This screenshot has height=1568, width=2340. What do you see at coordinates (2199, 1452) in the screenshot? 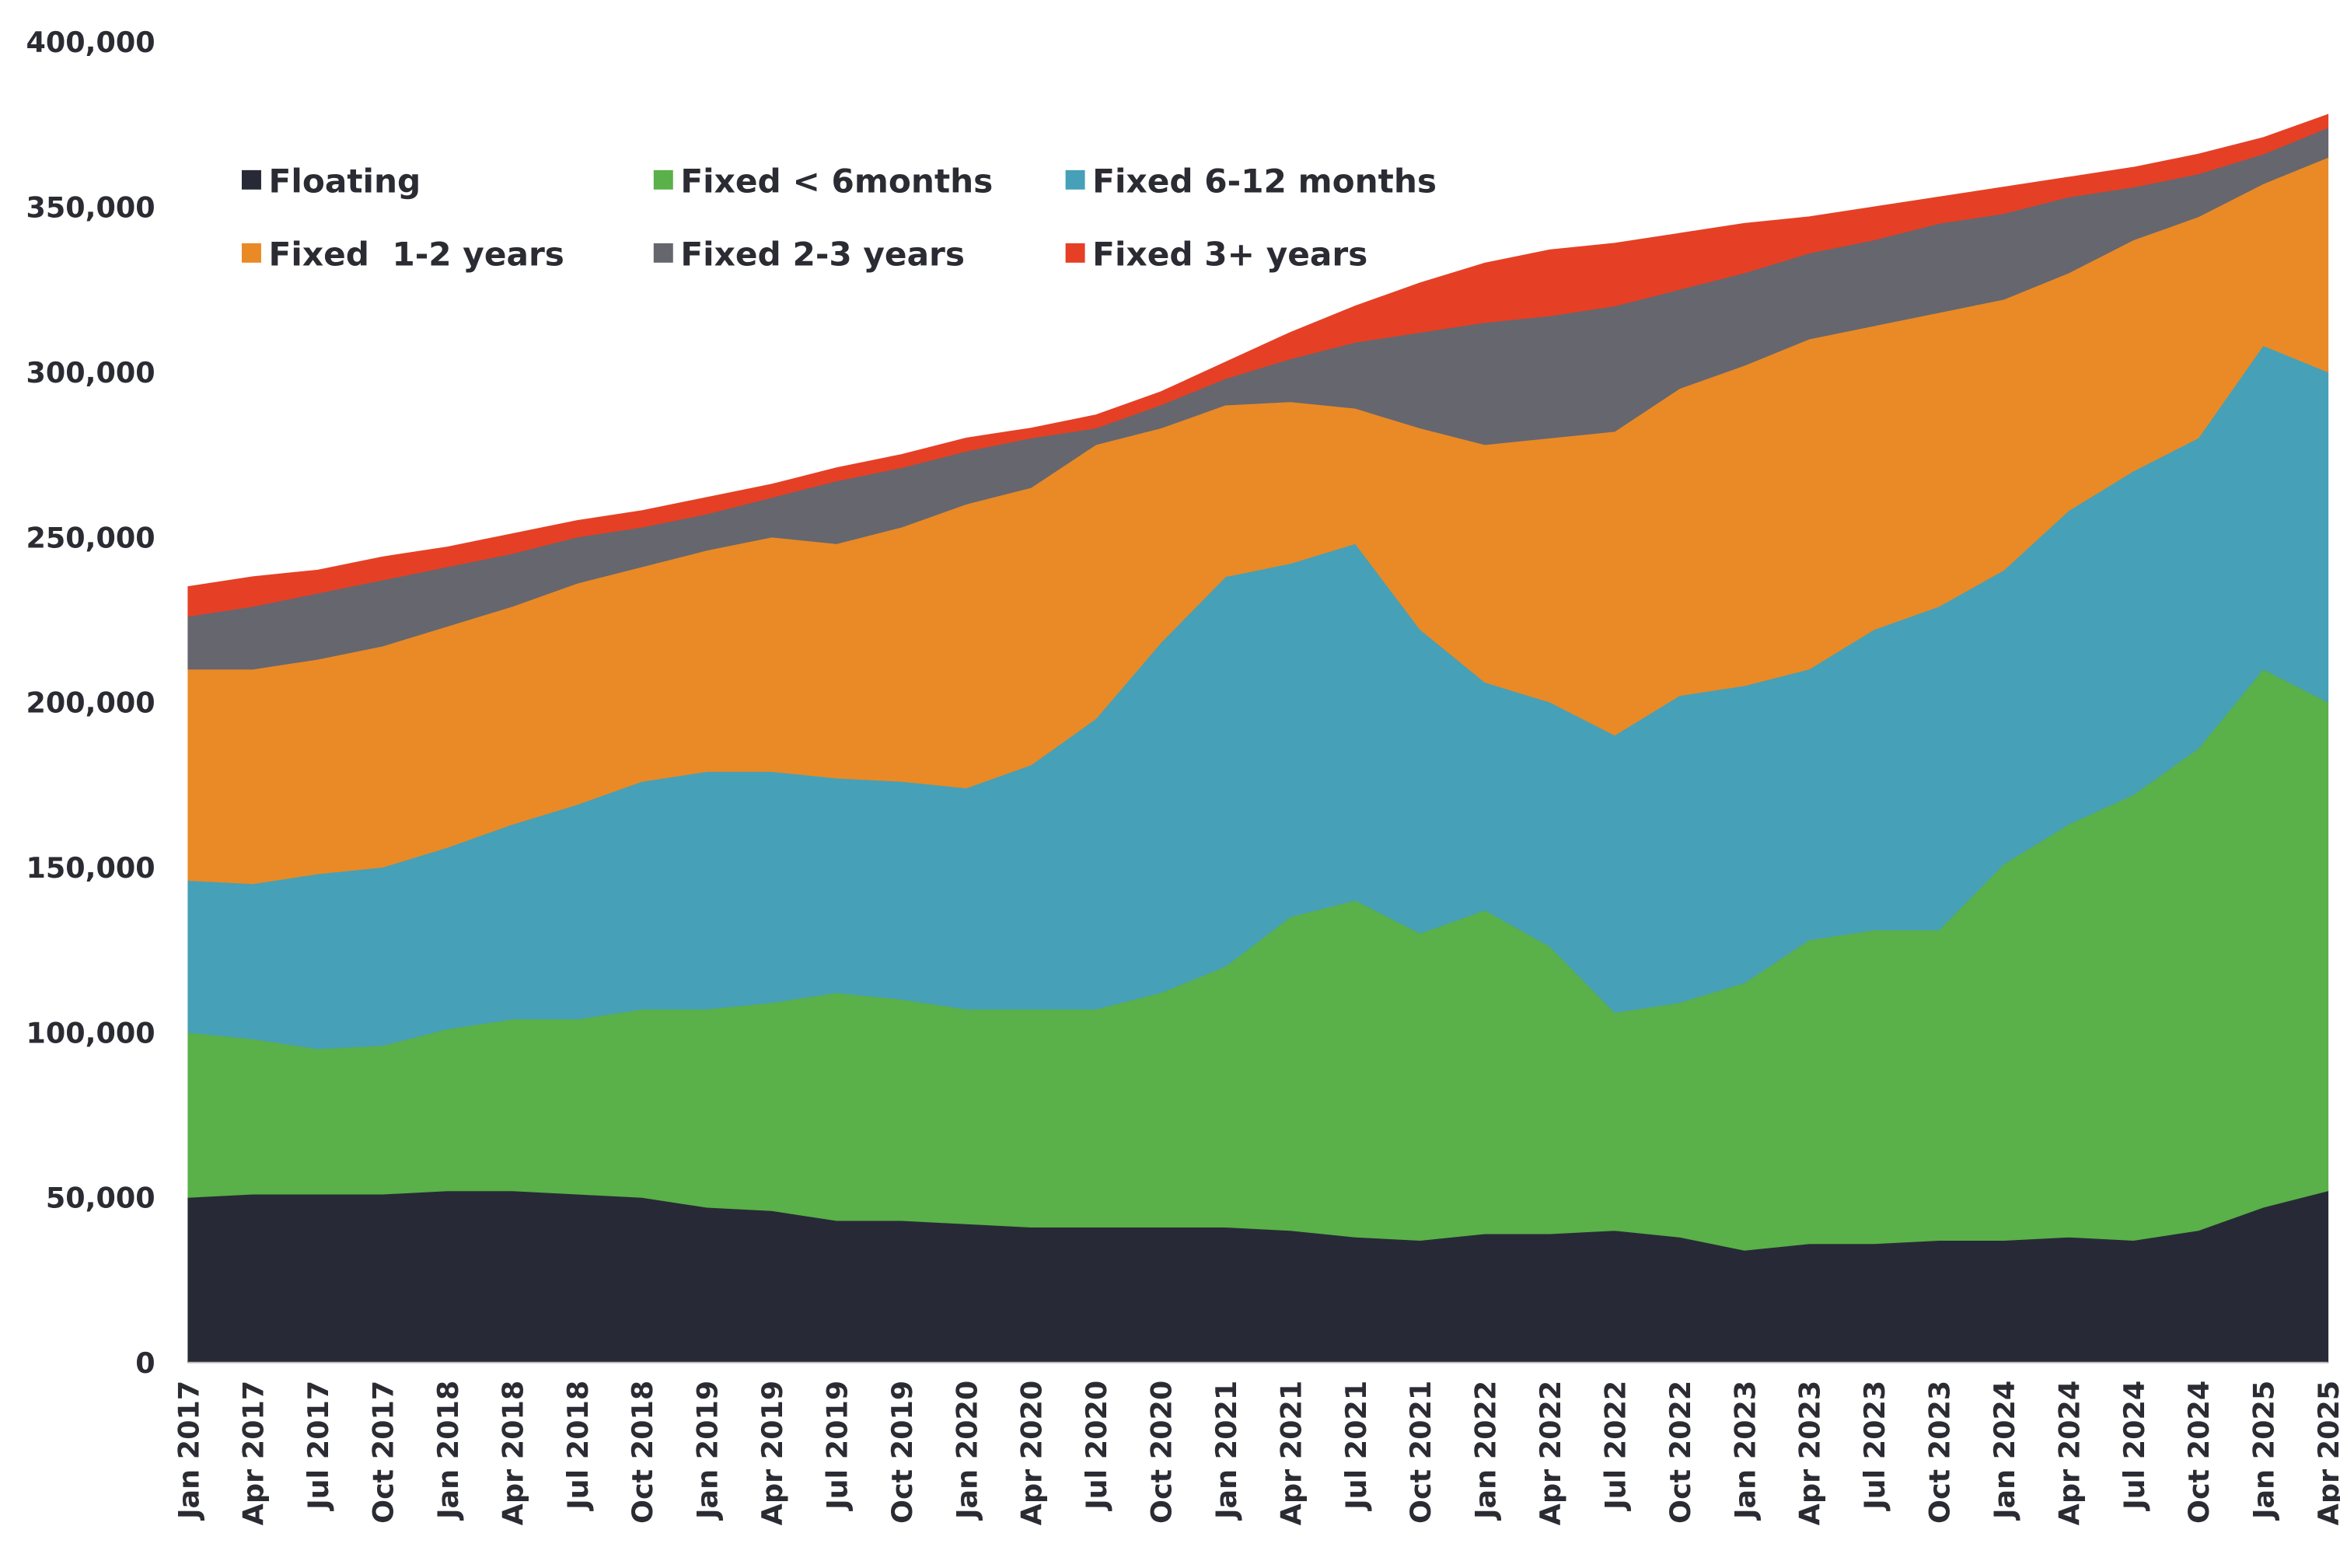
I see `x-tick-label: Oct 2024` at bounding box center [2199, 1452].